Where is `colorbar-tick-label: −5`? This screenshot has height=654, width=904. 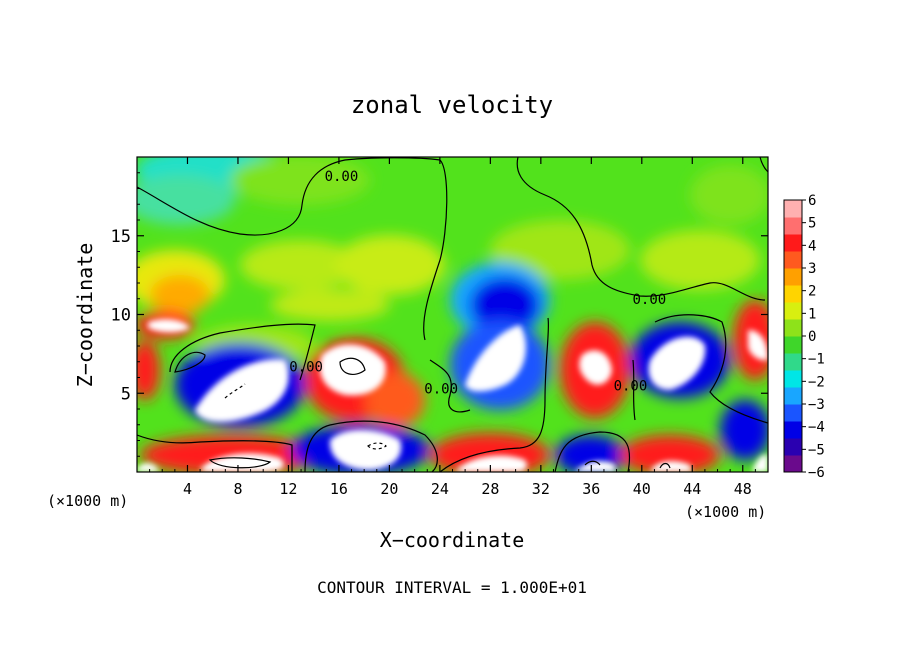 colorbar-tick-label: −5 is located at coordinates (816, 450).